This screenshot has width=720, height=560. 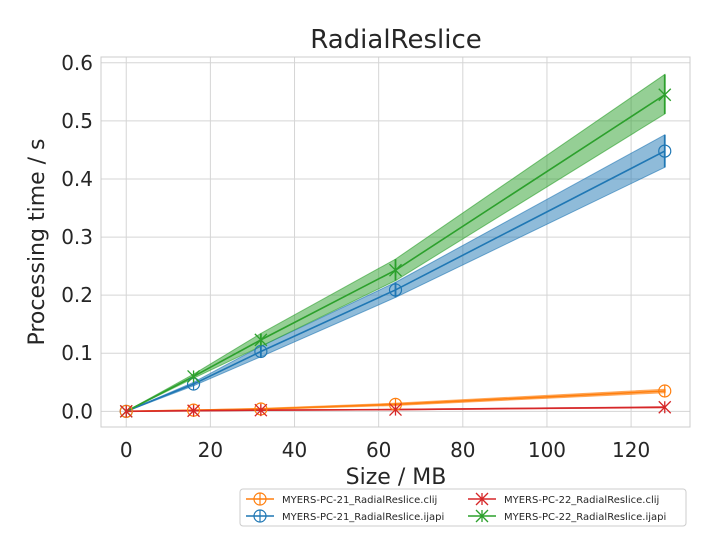 What do you see at coordinates (378, 450) in the screenshot?
I see `x-tick-label: 60` at bounding box center [378, 450].